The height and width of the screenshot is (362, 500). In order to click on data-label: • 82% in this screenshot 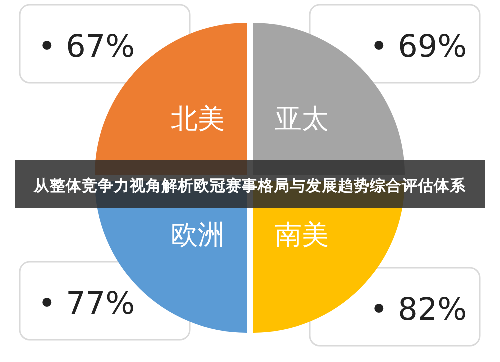, I will do `click(419, 310)`.